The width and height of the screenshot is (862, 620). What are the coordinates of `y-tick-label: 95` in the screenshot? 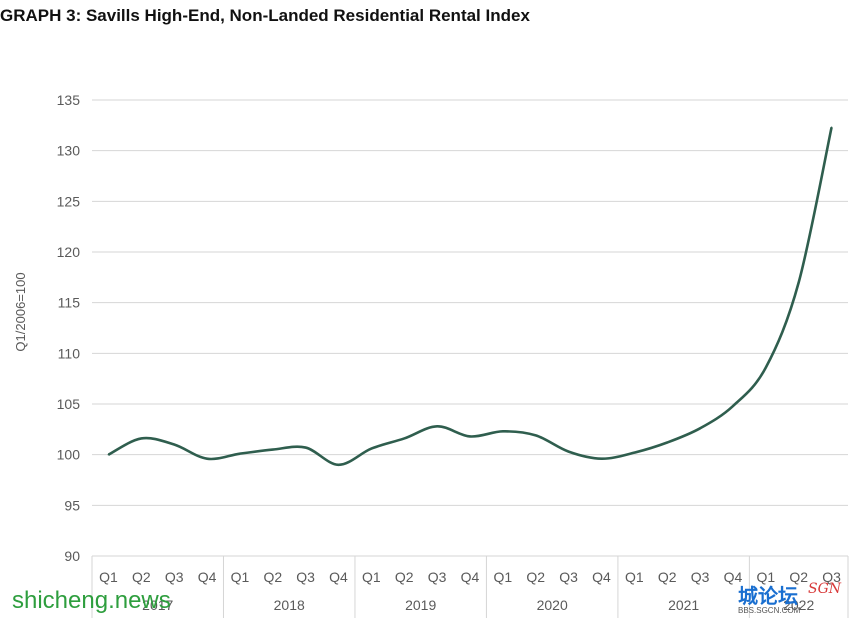 It's located at (72, 505).